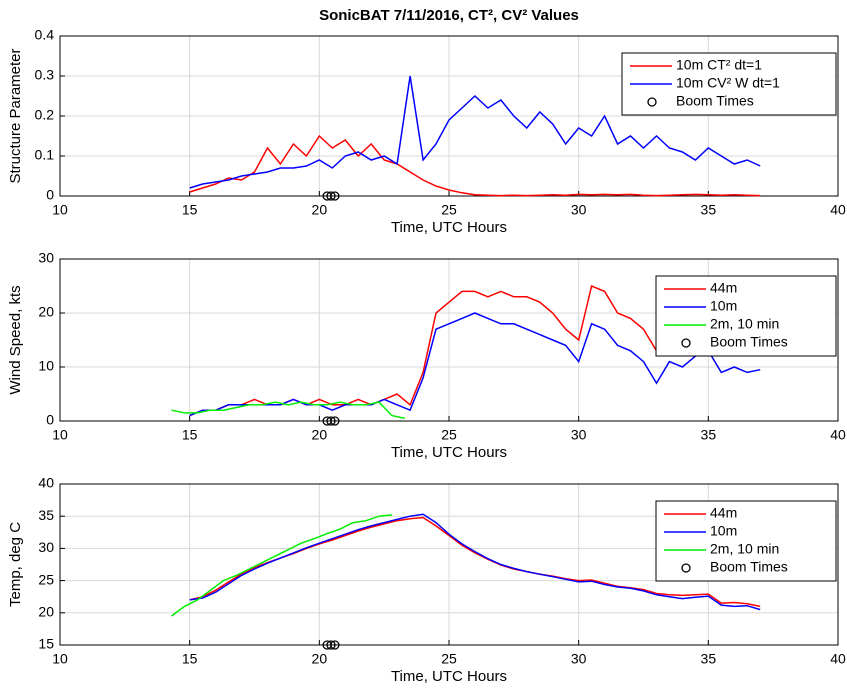  What do you see at coordinates (728, 83) in the screenshot?
I see `legend-label: 10m CV² W dt=1` at bounding box center [728, 83].